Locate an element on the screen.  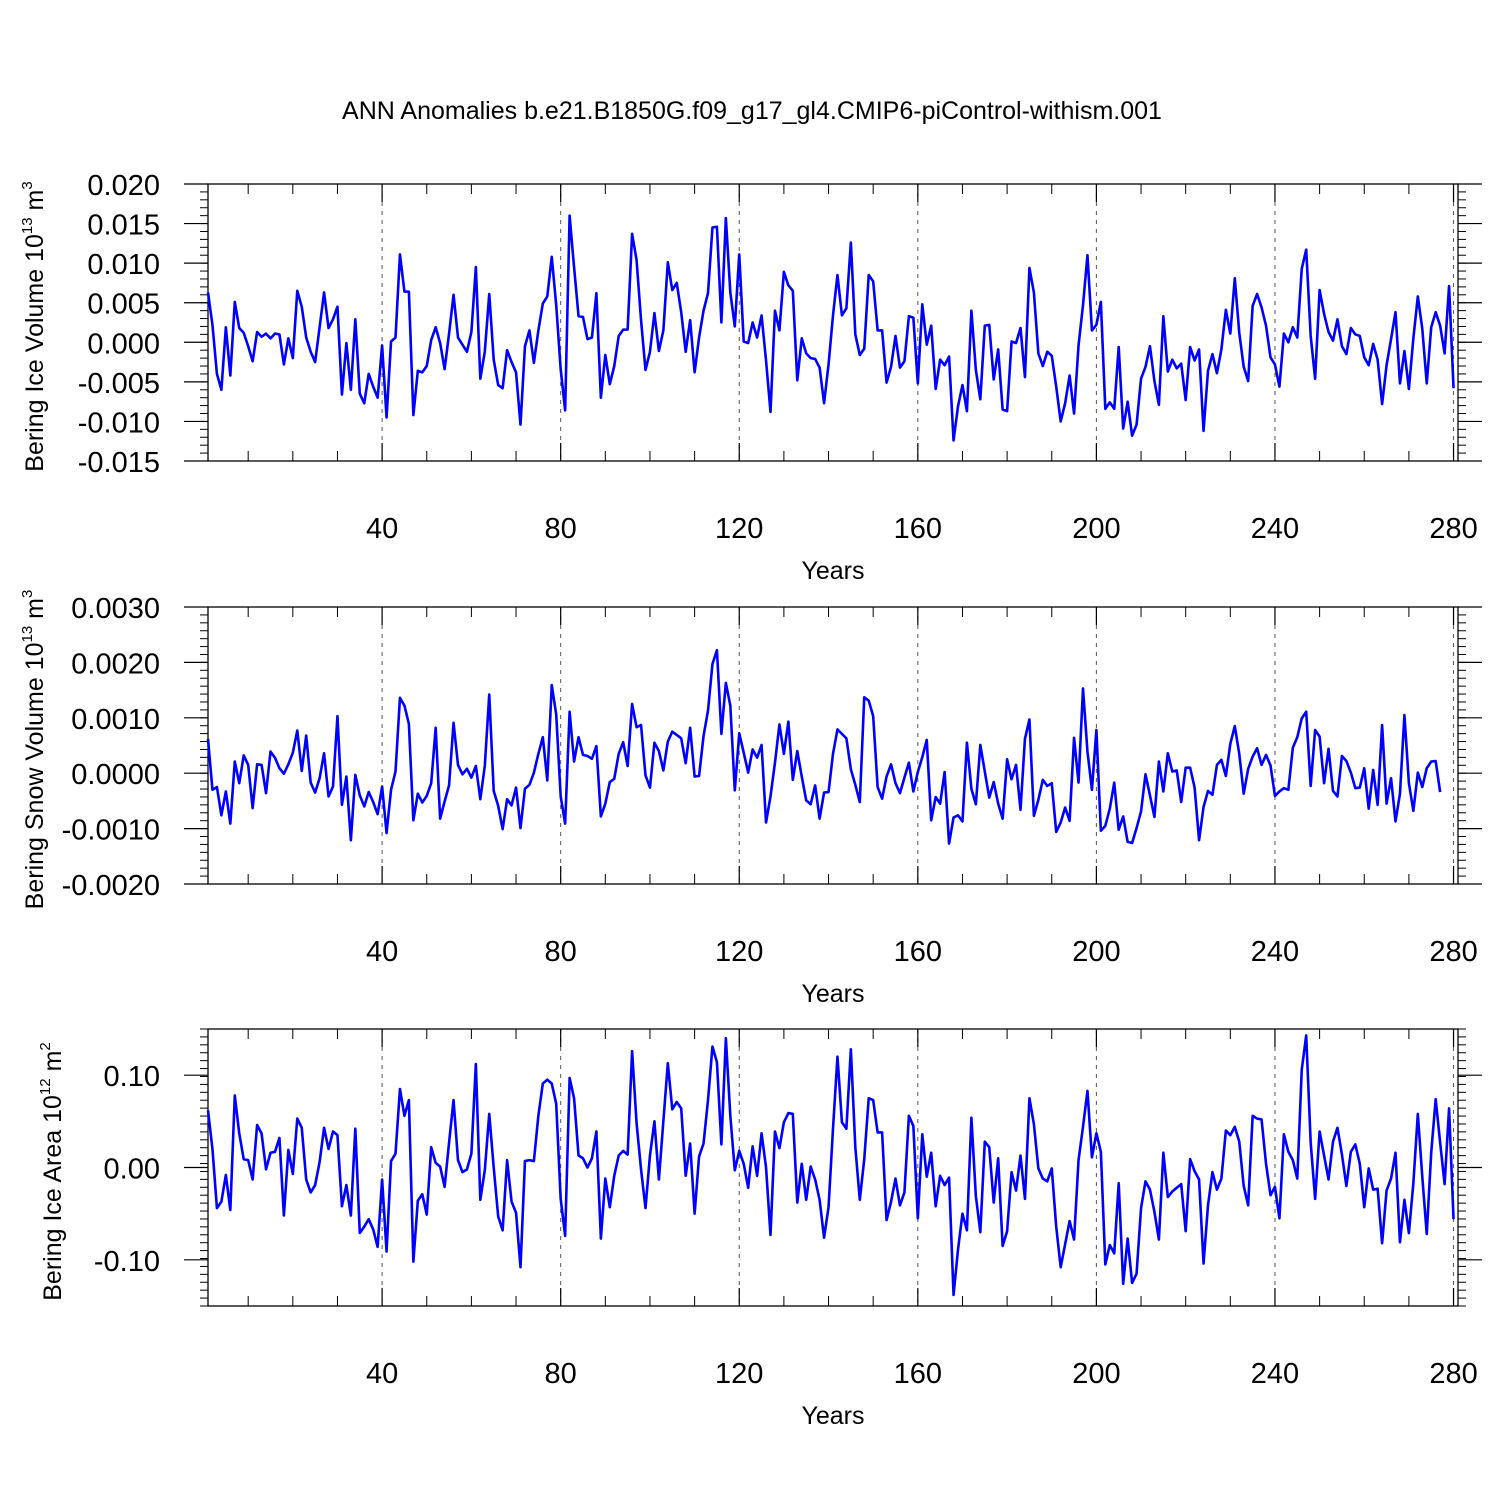
y-tick-label: 0.0010 is located at coordinates (115, 720).